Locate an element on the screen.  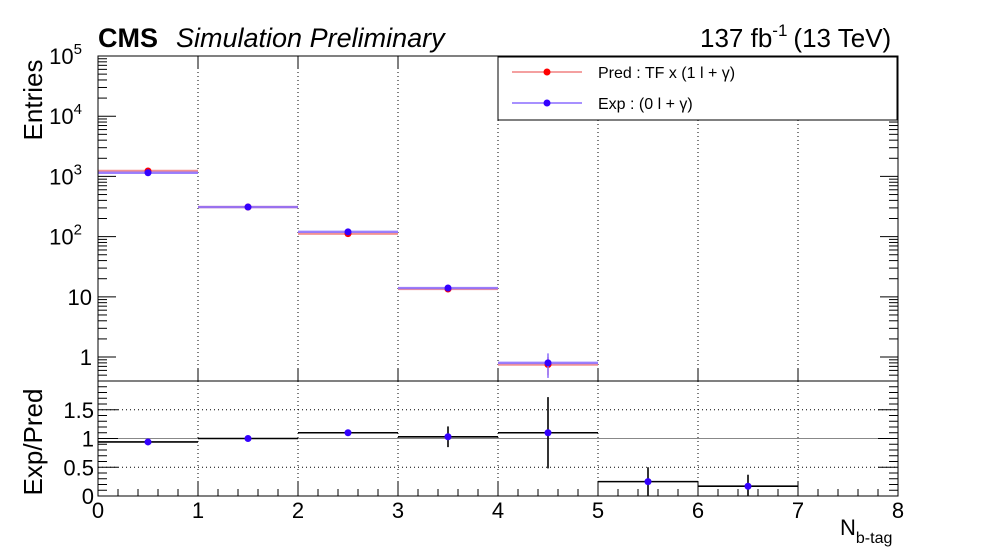
tick-exponent: 2 is located at coordinates (78, 230).